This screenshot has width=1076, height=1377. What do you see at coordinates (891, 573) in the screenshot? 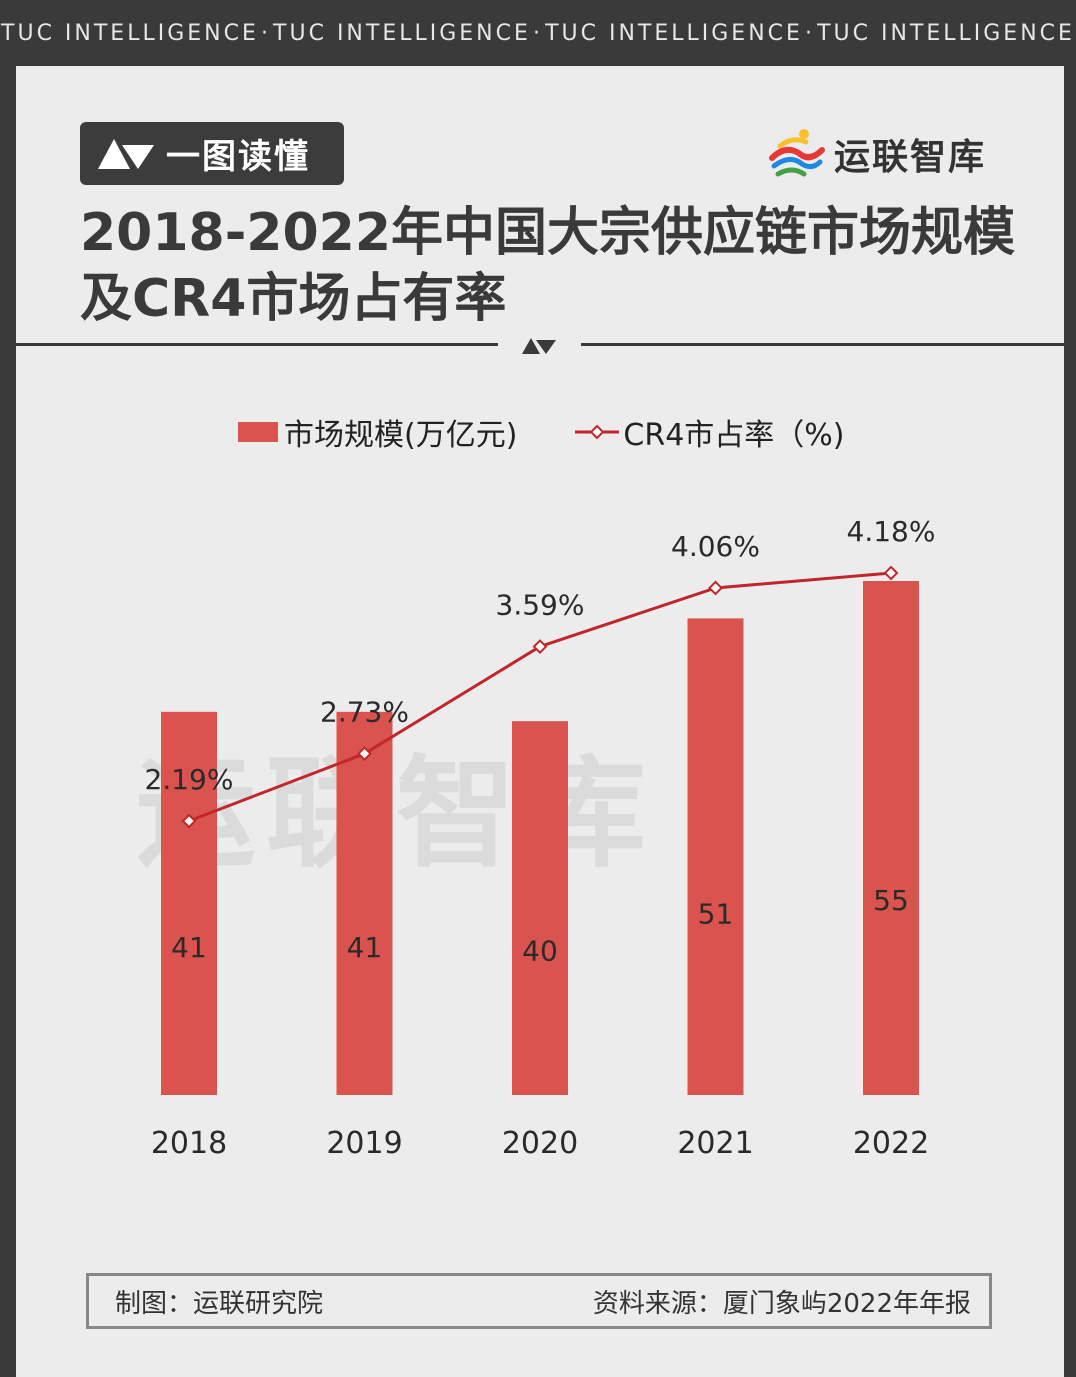
I see `cr4-point-2022` at bounding box center [891, 573].